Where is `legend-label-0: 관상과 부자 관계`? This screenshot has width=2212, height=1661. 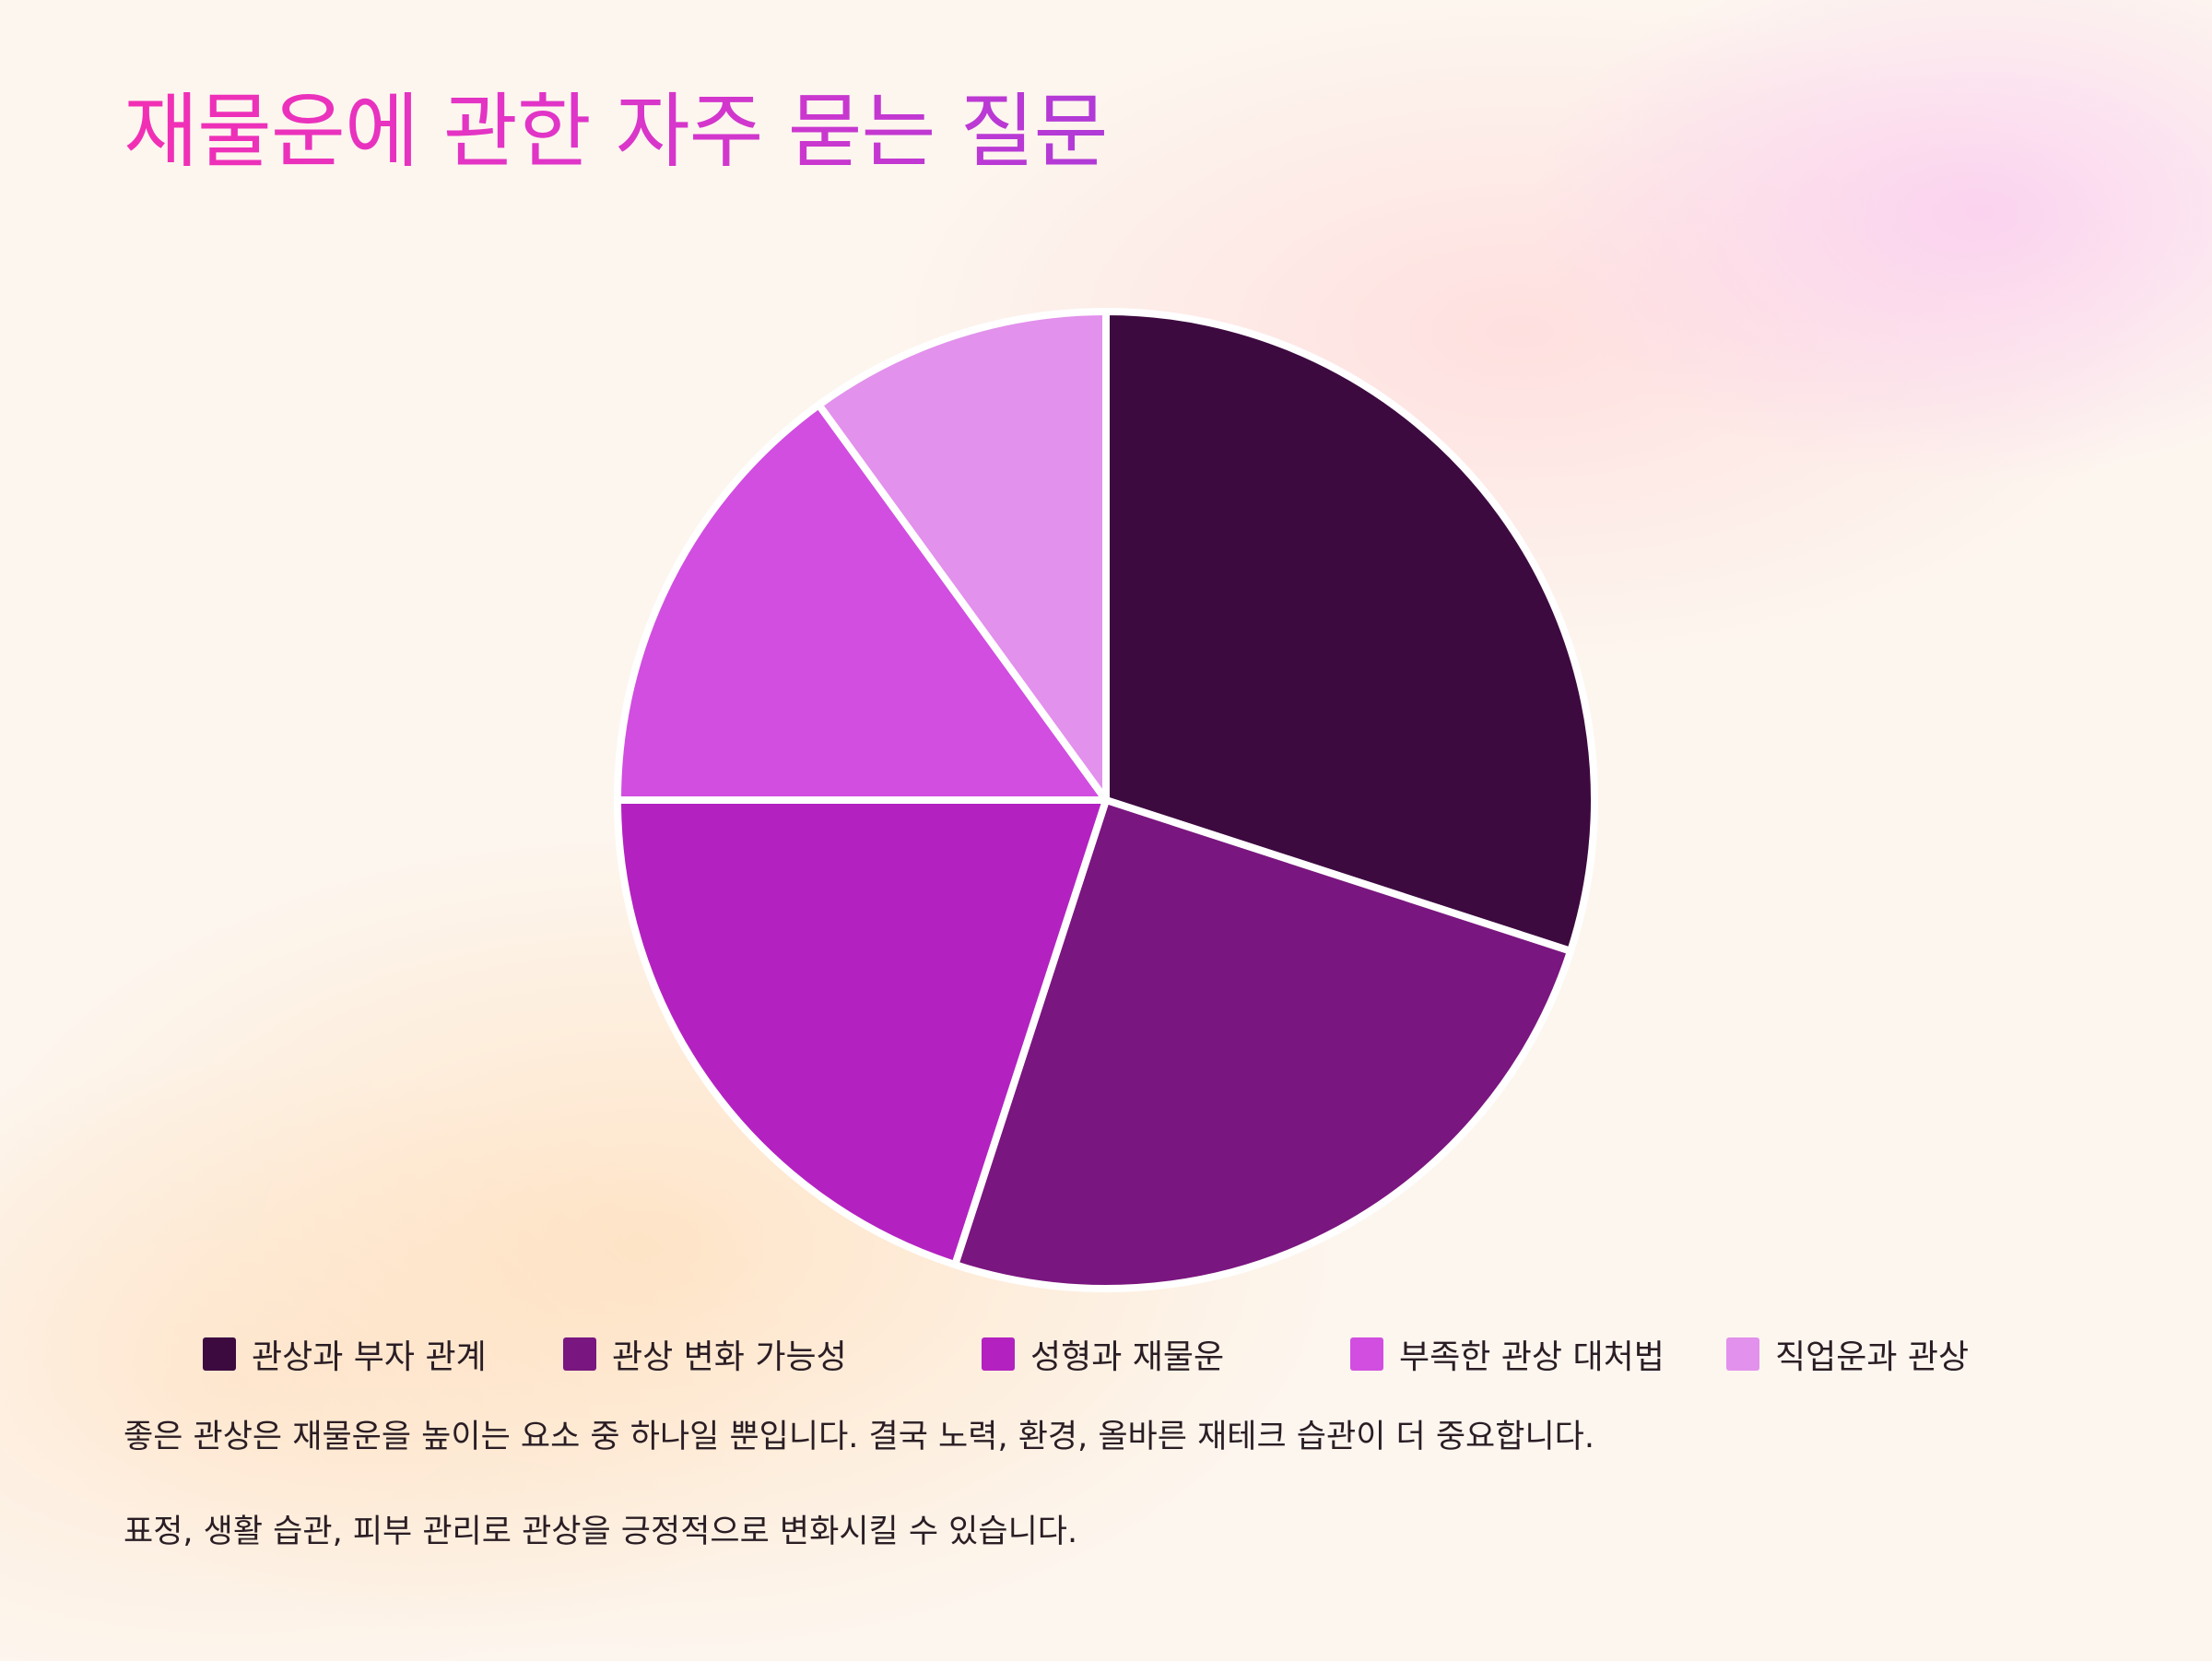 legend-label-0: 관상과 부자 관계 is located at coordinates (369, 1357).